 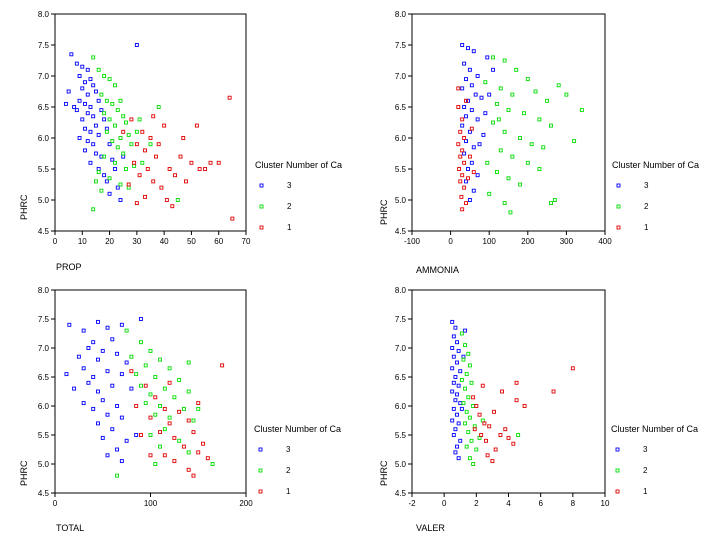 I want to click on x-tick-label: 70, so click(x=246, y=241).